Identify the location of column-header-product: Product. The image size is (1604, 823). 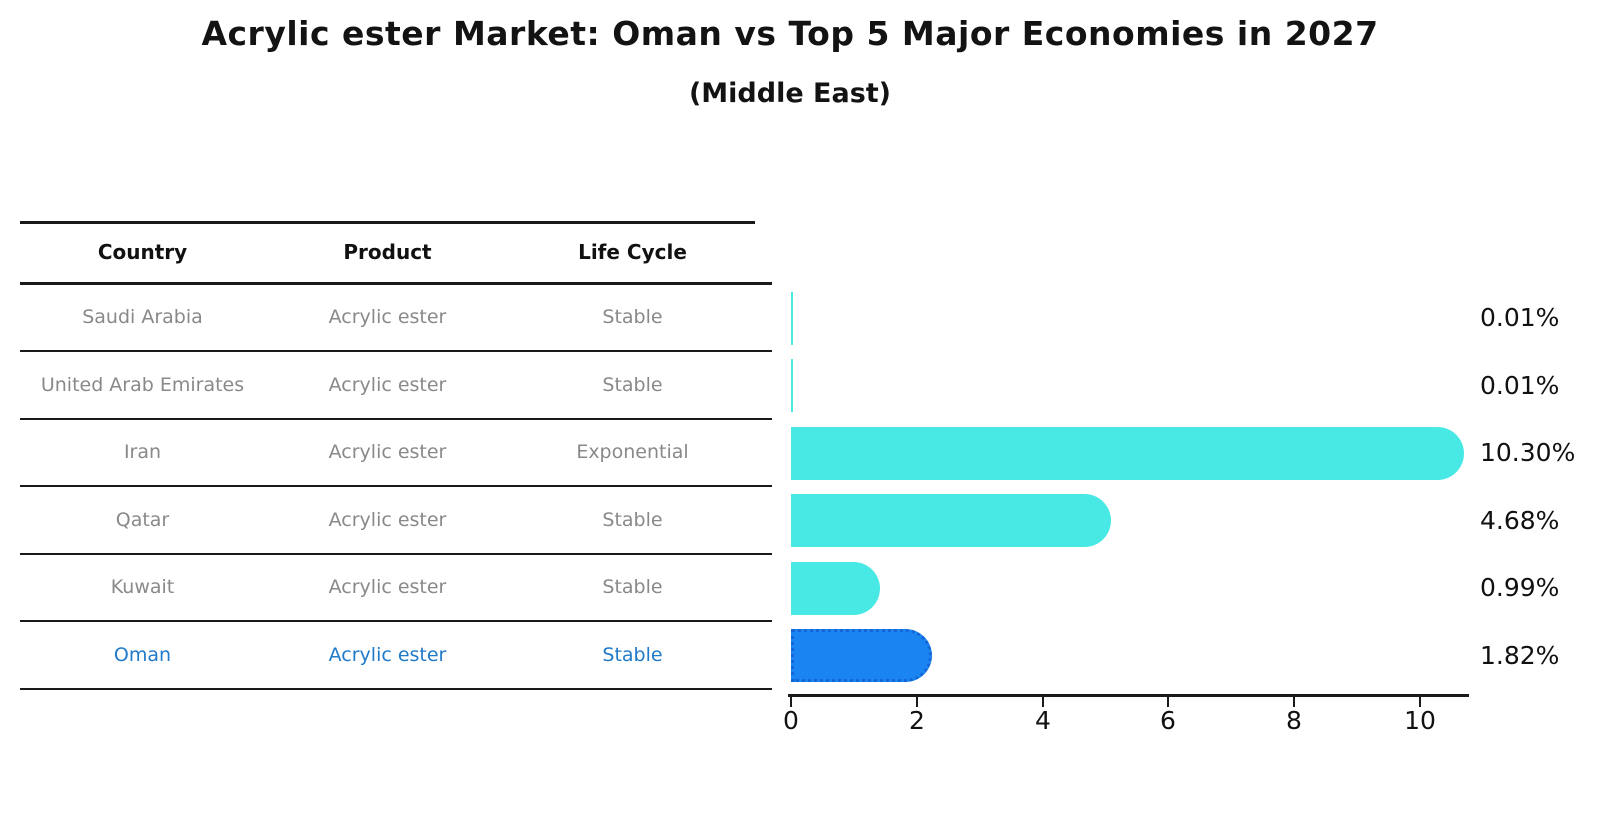
(387, 252).